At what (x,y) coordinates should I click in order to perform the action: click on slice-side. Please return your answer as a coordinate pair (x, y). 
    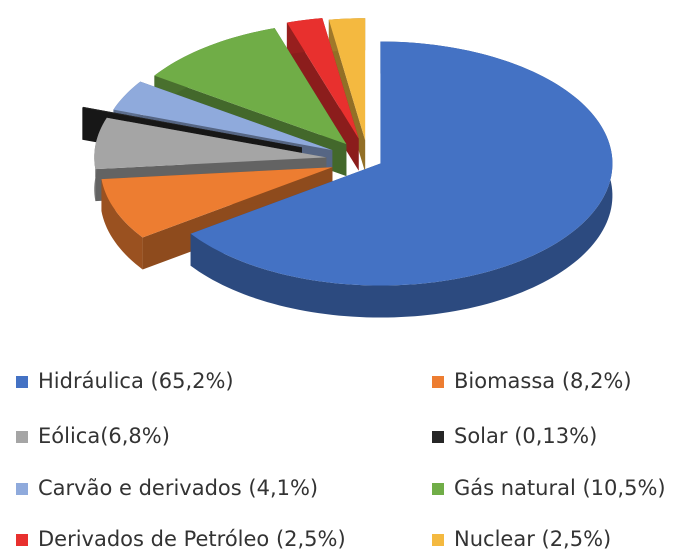
    Looking at the image, I should click on (322, 96).